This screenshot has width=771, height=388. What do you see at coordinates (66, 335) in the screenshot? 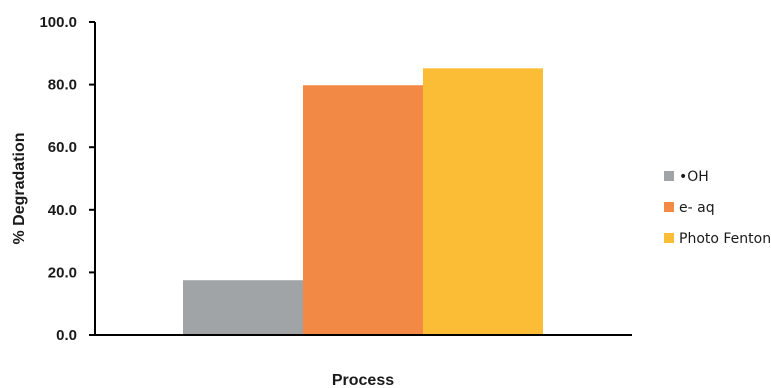
I see `y-tick-label: 0.0` at bounding box center [66, 335].